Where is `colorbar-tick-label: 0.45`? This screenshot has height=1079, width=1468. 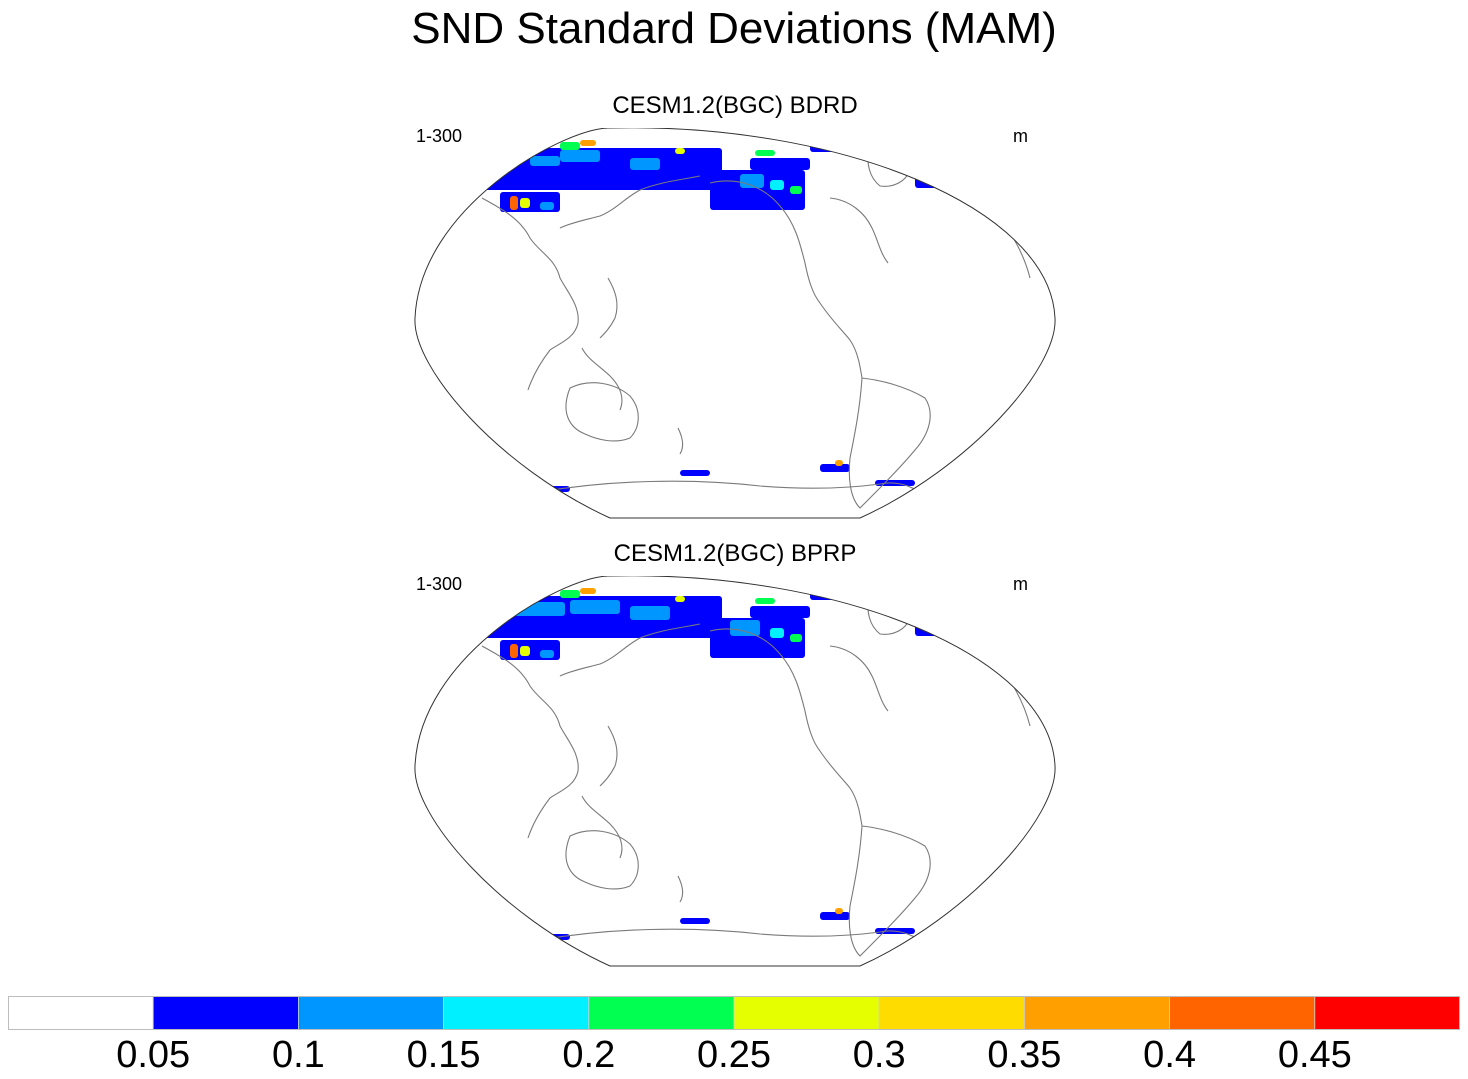 colorbar-tick-label: 0.45 is located at coordinates (1314, 1055).